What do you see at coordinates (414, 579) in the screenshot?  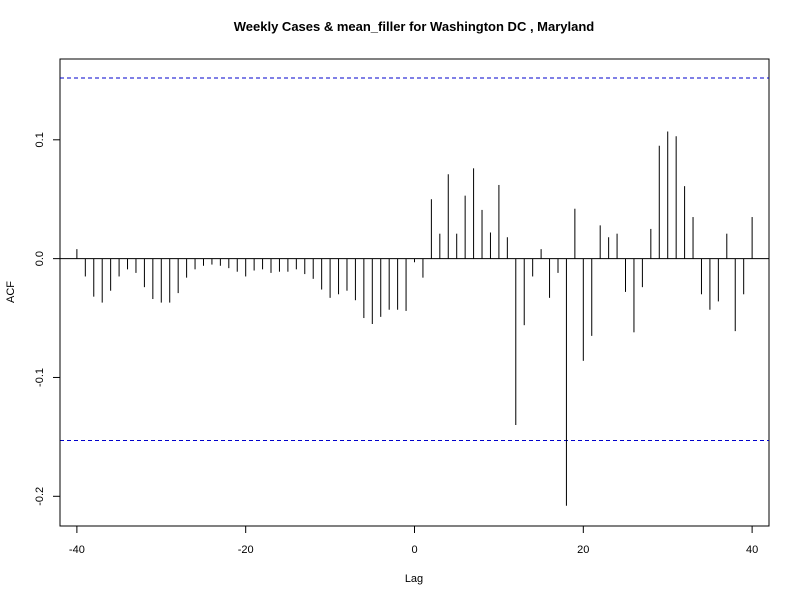 I see `x-axis-label: Lag` at bounding box center [414, 579].